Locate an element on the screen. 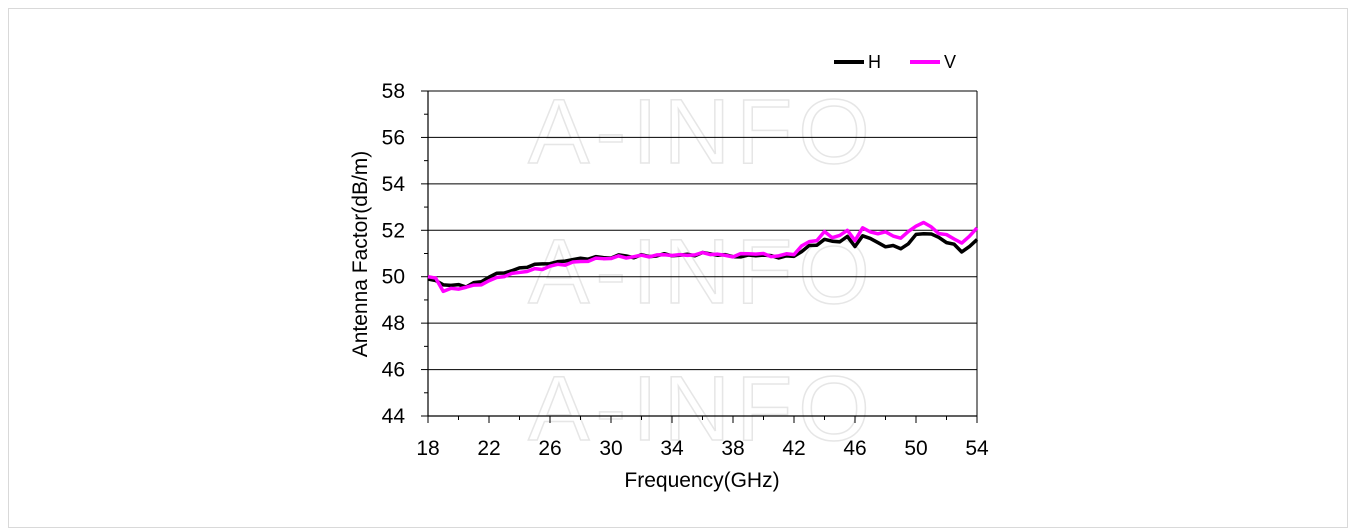  x-axis-title: Frequency(GHz) is located at coordinates (701, 480).